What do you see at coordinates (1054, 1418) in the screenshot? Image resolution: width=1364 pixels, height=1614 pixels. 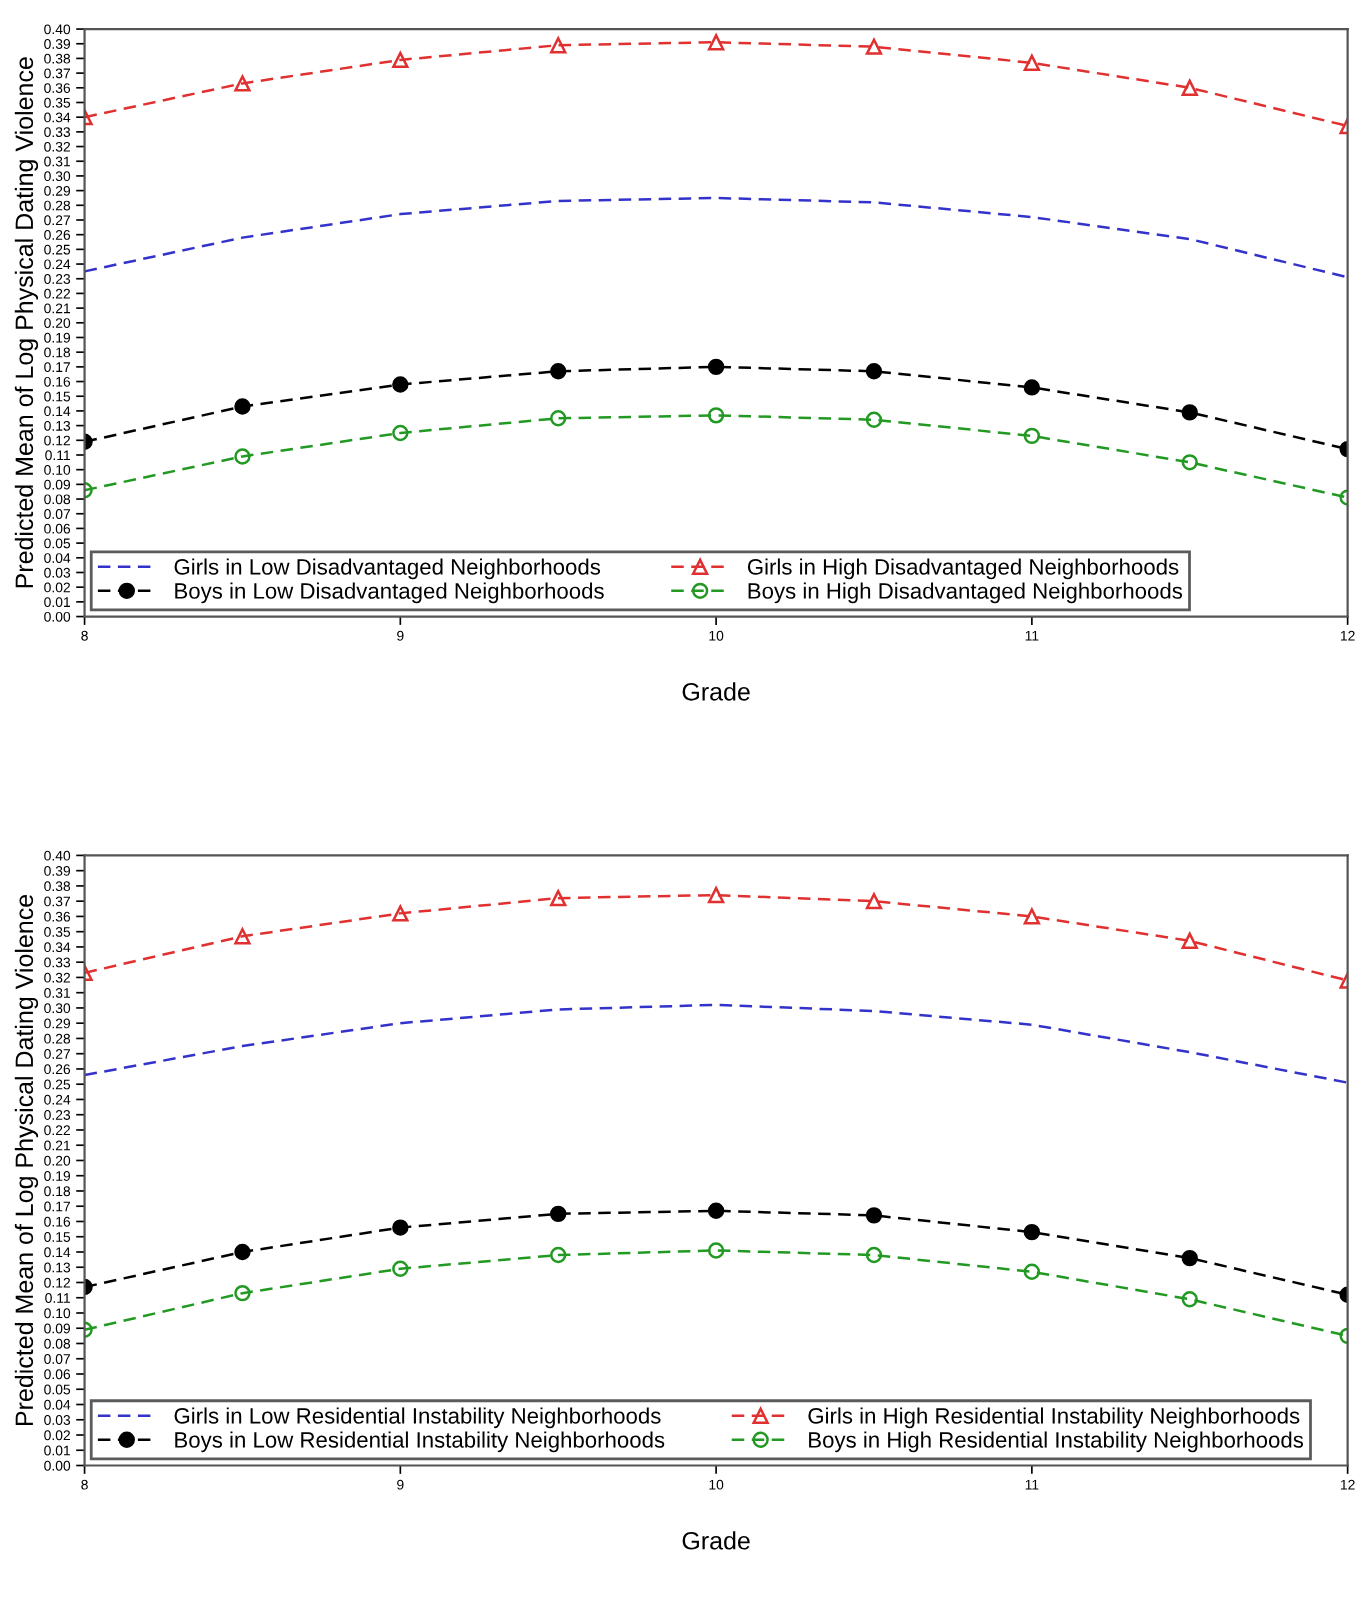 I see `legend-label: Girls in High Residential Instability Neighborhoods` at bounding box center [1054, 1418].